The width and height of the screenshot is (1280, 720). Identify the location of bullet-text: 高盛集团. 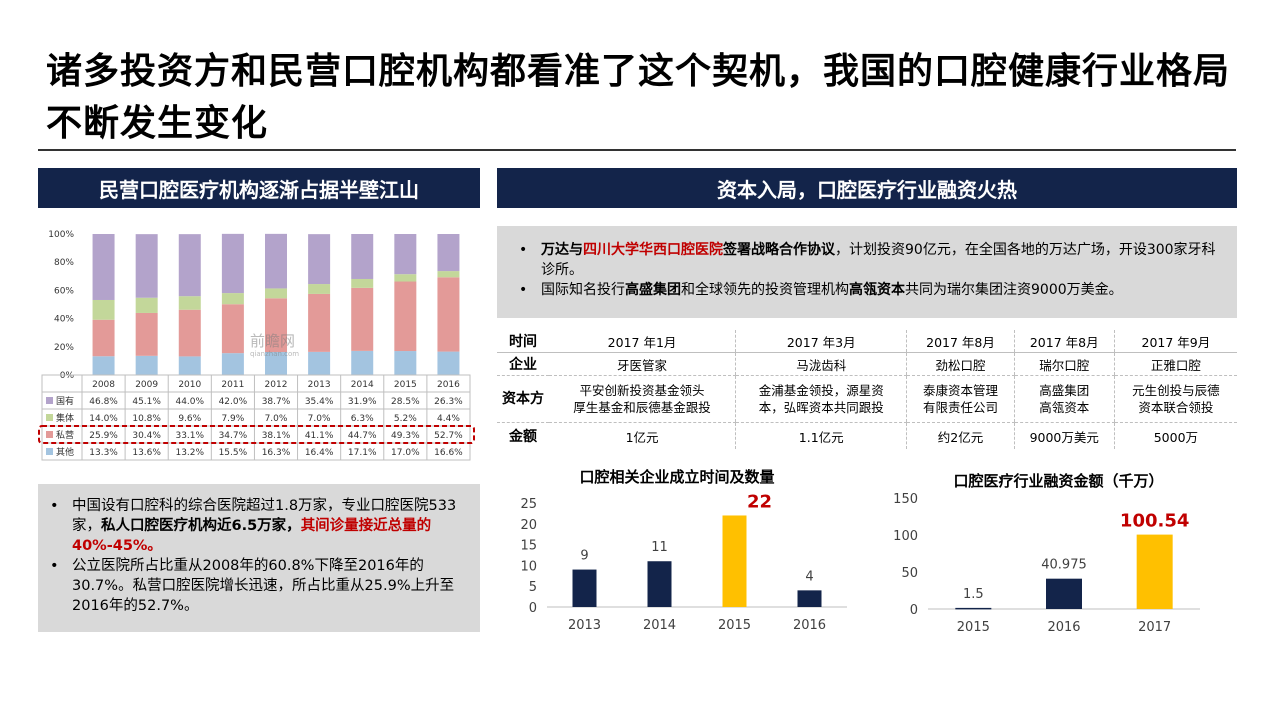
(653, 290).